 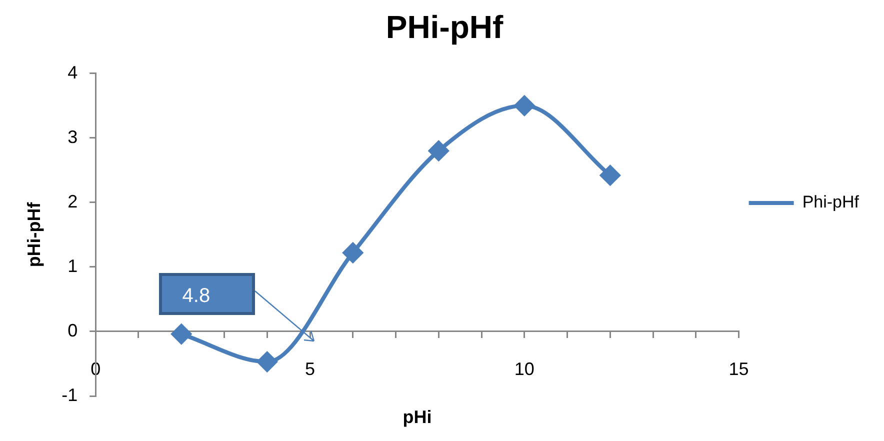 I want to click on y-axis-title: pHi-pHf, so click(x=34, y=234).